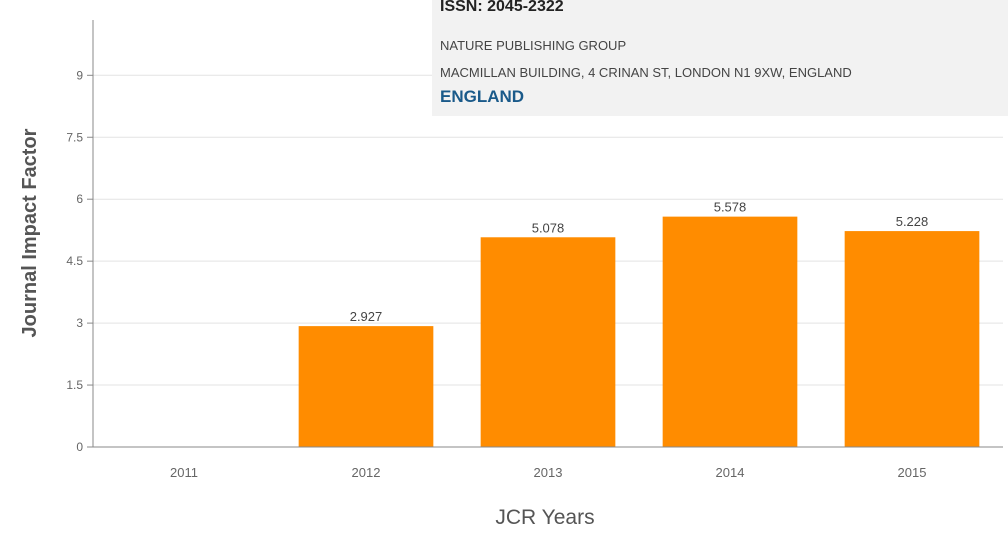 Image resolution: width=1008 pixels, height=539 pixels. I want to click on x-axis-label: JCR Years, so click(544, 517).